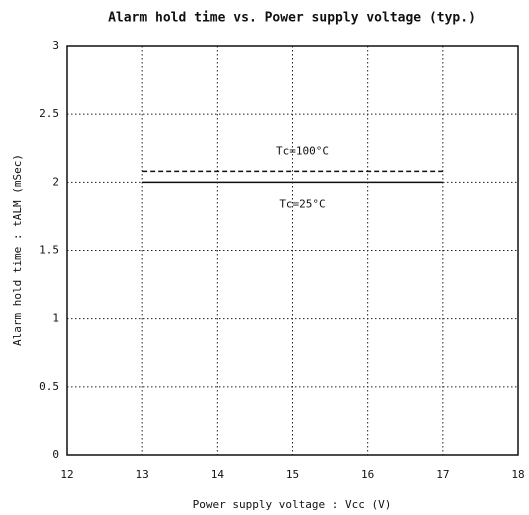 Image resolution: width=529 pixels, height=515 pixels. Describe the element at coordinates (142, 474) in the screenshot. I see `x-tick-label: 13` at that location.